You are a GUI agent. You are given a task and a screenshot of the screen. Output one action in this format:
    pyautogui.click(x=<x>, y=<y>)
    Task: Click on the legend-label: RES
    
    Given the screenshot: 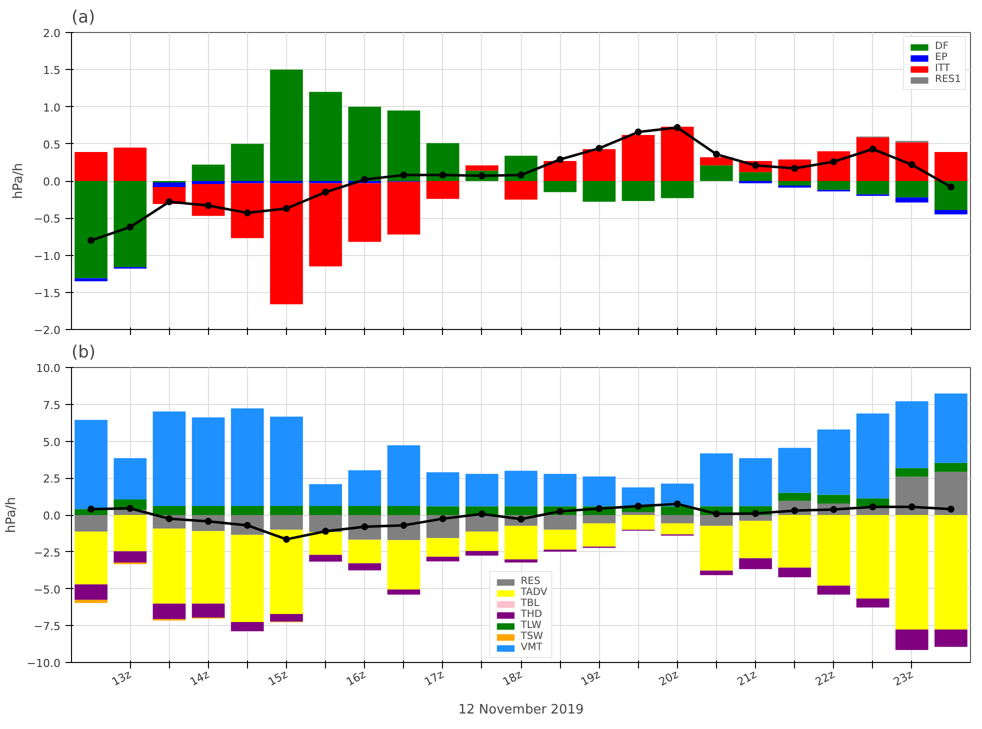 What is the action you would take?
    pyautogui.click(x=530, y=581)
    